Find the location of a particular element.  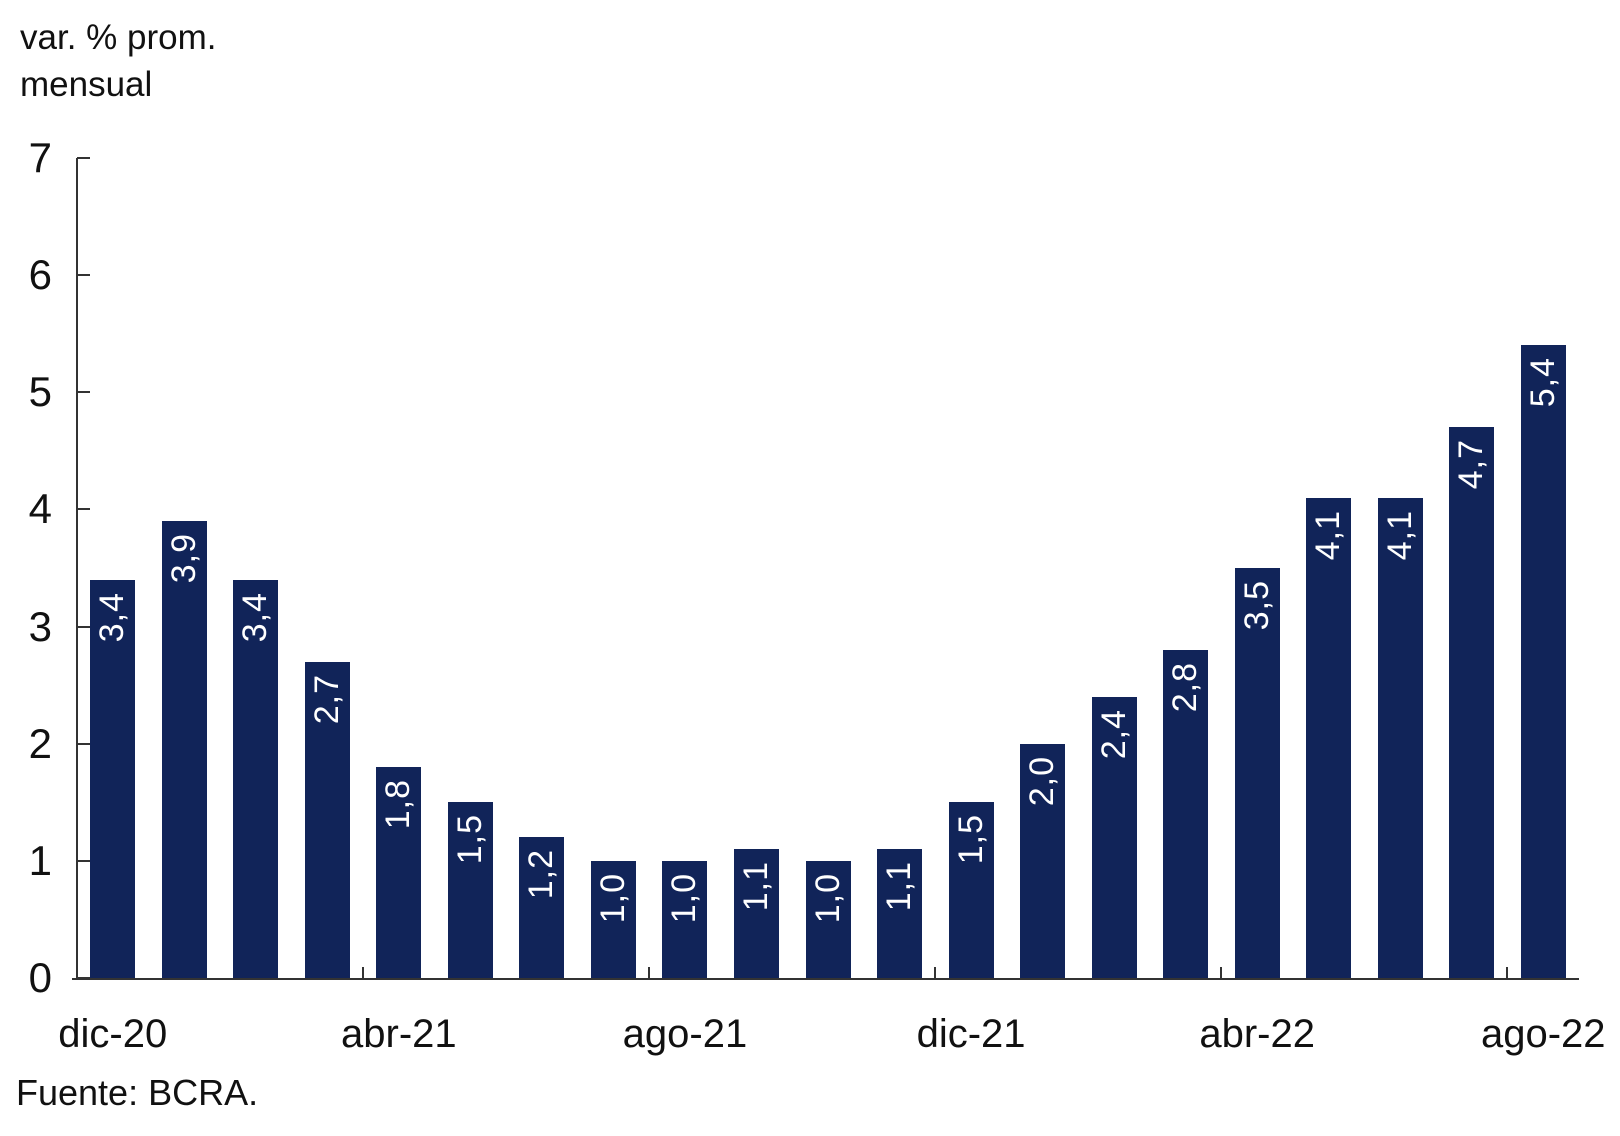

x-axis-tick-label: ago-21 is located at coordinates (685, 1034).